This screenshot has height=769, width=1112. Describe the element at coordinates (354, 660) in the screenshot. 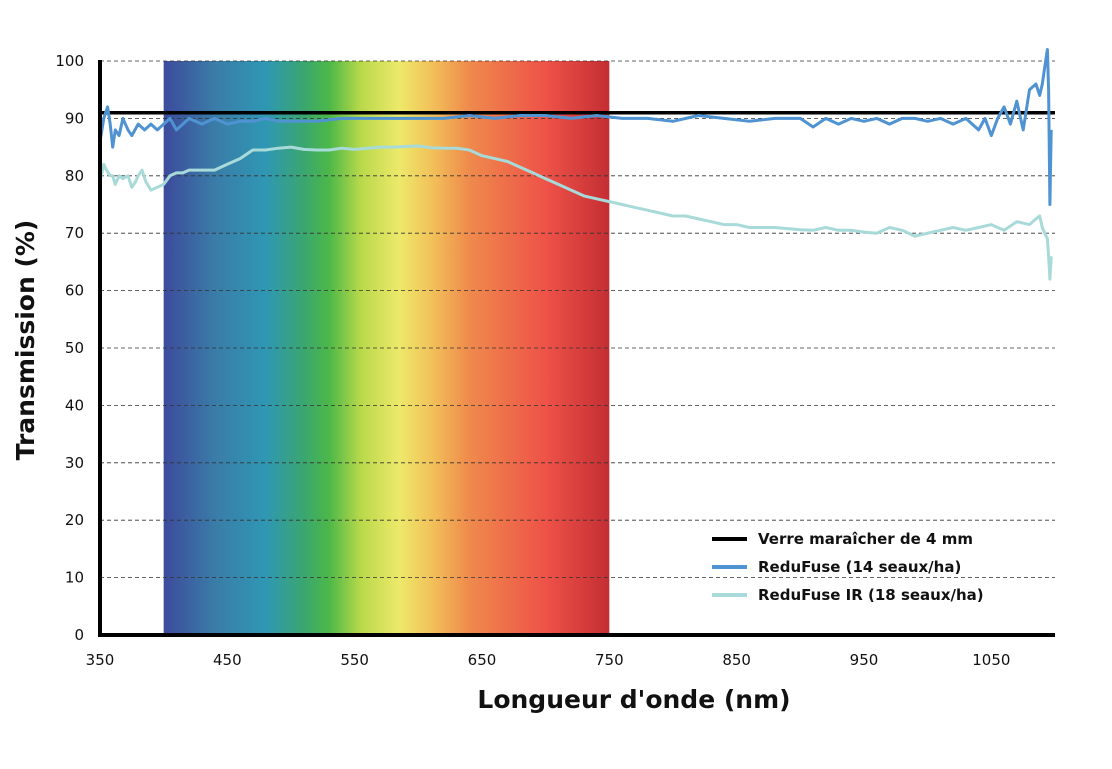

I see `x-tick-label: 550` at that location.